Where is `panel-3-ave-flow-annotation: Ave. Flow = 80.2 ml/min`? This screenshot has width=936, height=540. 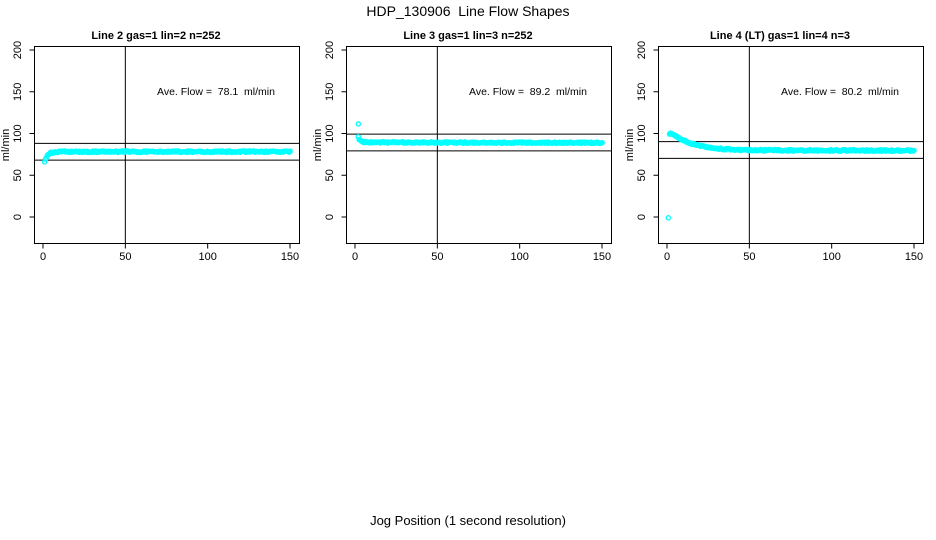 panel-3-ave-flow-annotation: Ave. Flow = 80.2 ml/min is located at coordinates (840, 92).